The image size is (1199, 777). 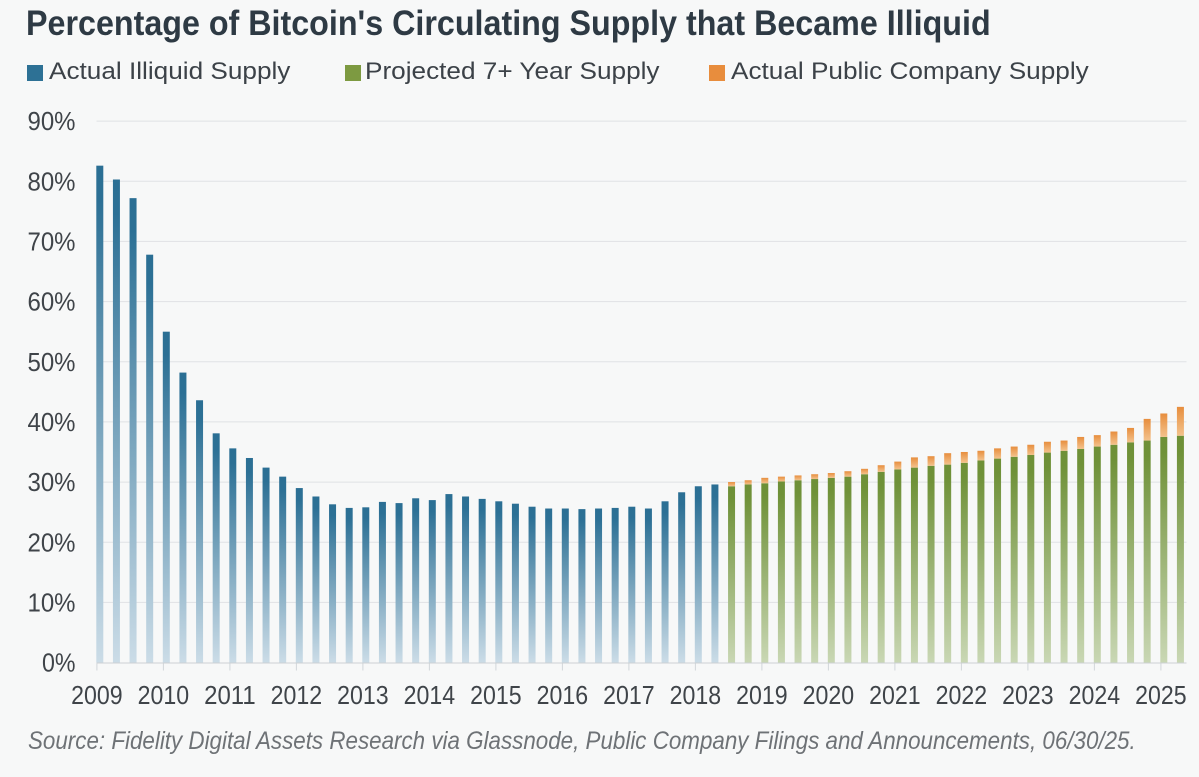 I want to click on svg-text: 2010, so click(x=164, y=695).